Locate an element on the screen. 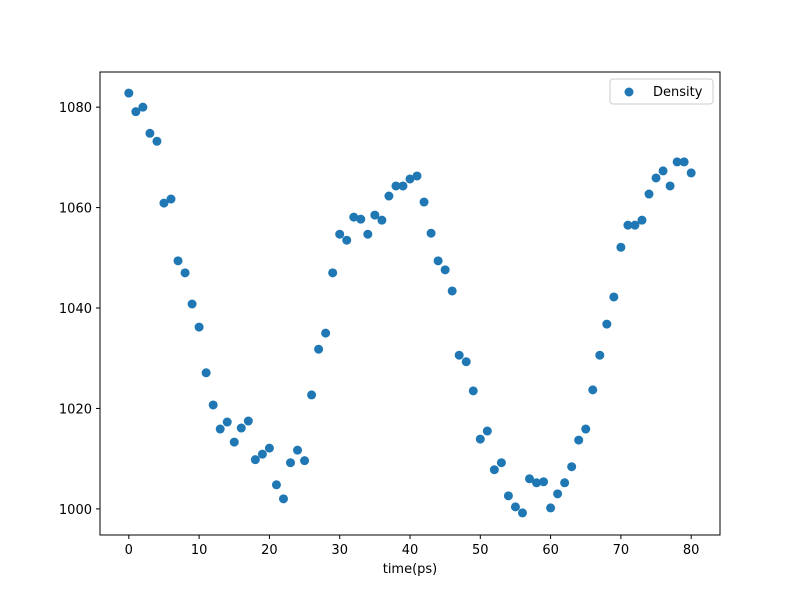  legend-marker is located at coordinates (629, 92).